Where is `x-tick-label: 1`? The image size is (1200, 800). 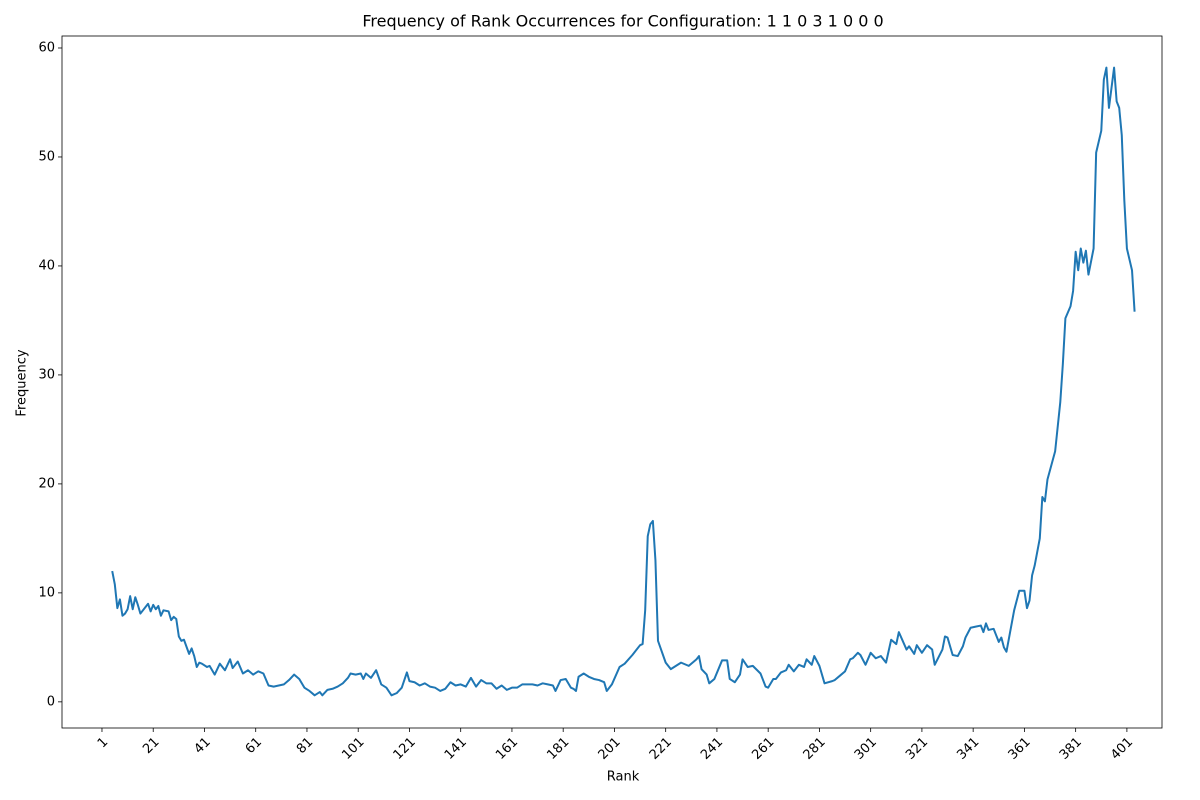 x-tick-label: 1 is located at coordinates (103, 743).